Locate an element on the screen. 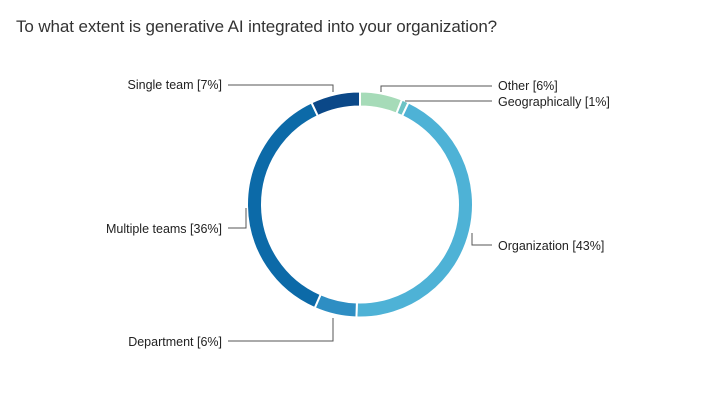  label-organization: Organization [43%] is located at coordinates (551, 246).